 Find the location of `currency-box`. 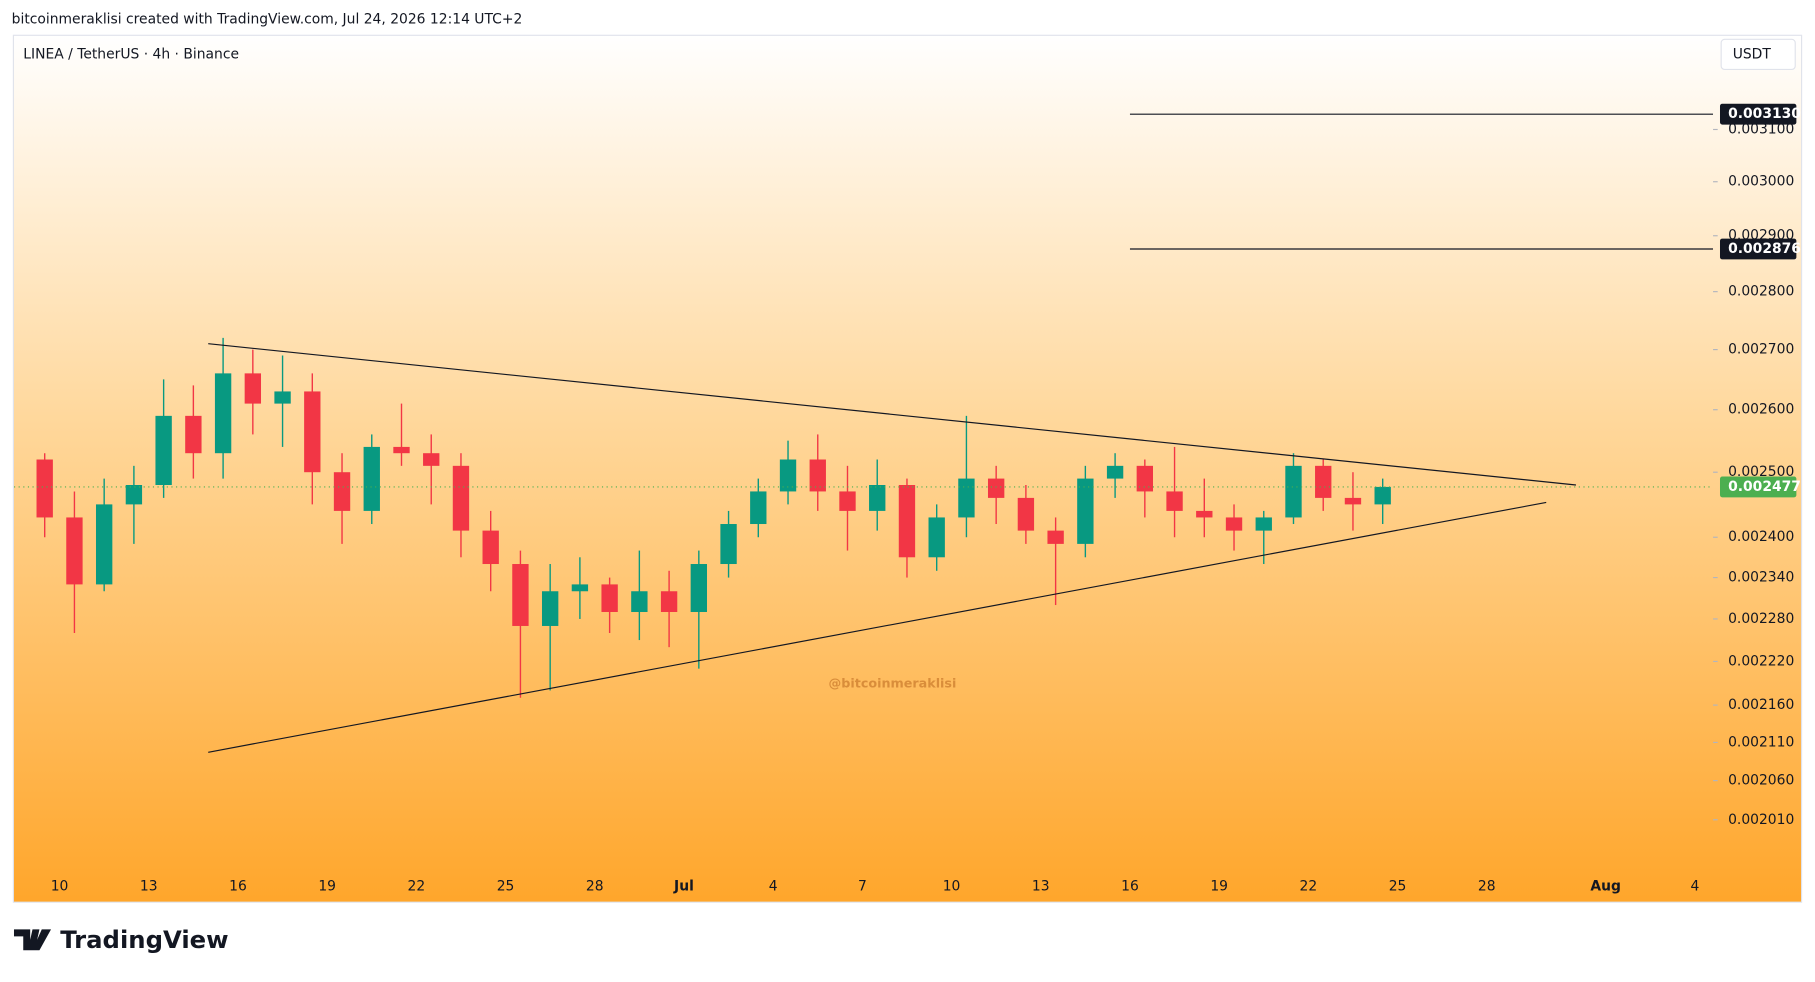

currency-box is located at coordinates (1758, 54).